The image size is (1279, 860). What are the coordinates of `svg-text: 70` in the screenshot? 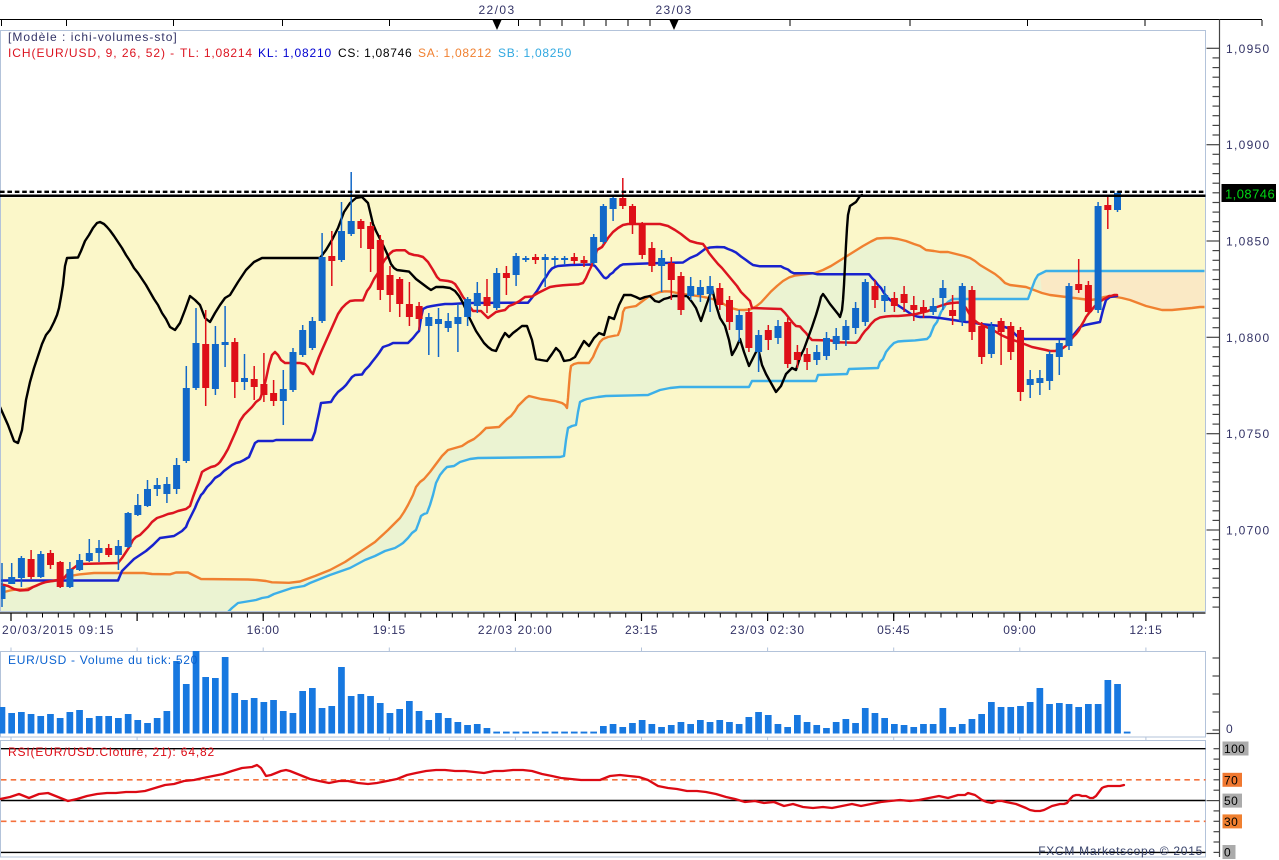 It's located at (1231, 780).